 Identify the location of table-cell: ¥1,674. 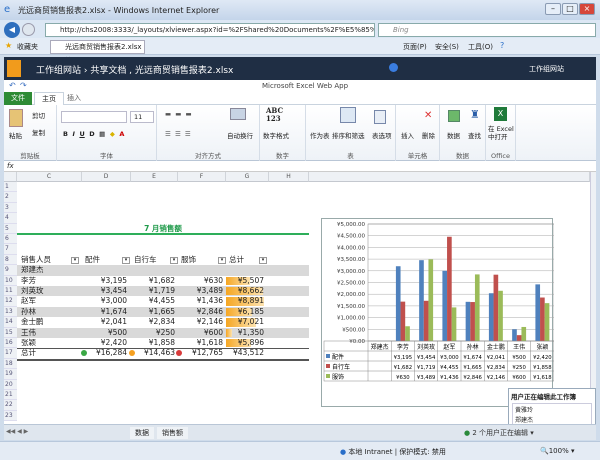
(113, 311).